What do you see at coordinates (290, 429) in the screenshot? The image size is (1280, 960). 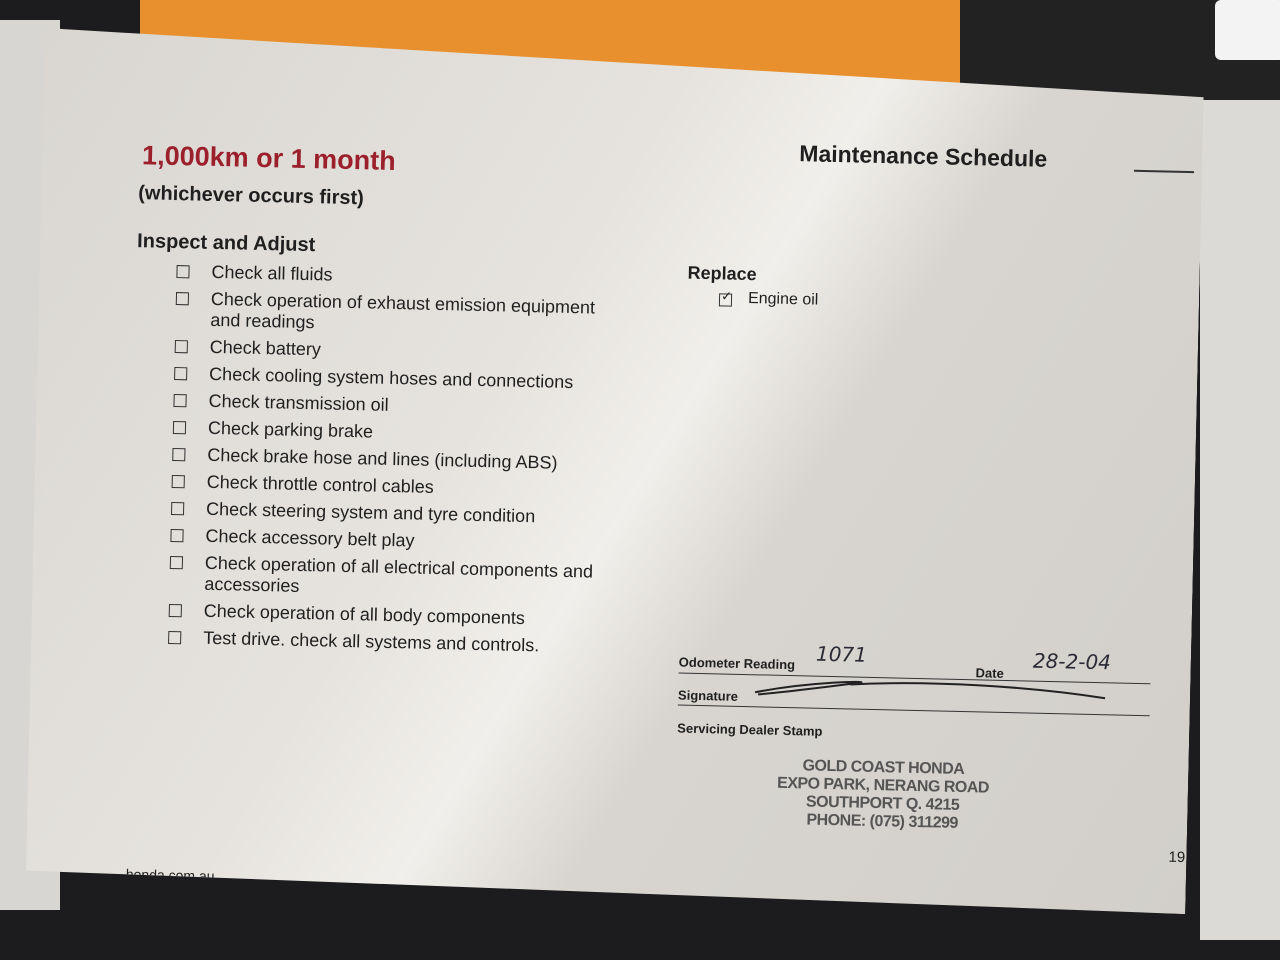 I see `inspect-item-label: Check parking brake` at bounding box center [290, 429].